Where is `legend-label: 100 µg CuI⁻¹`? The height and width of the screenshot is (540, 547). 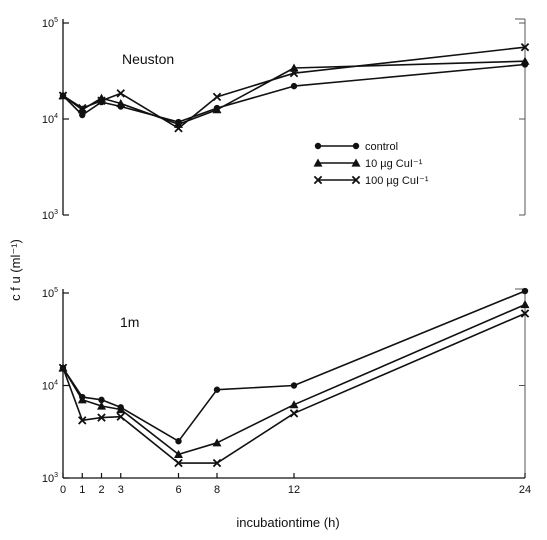 legend-label: 100 µg CuI⁻¹ is located at coordinates (397, 181).